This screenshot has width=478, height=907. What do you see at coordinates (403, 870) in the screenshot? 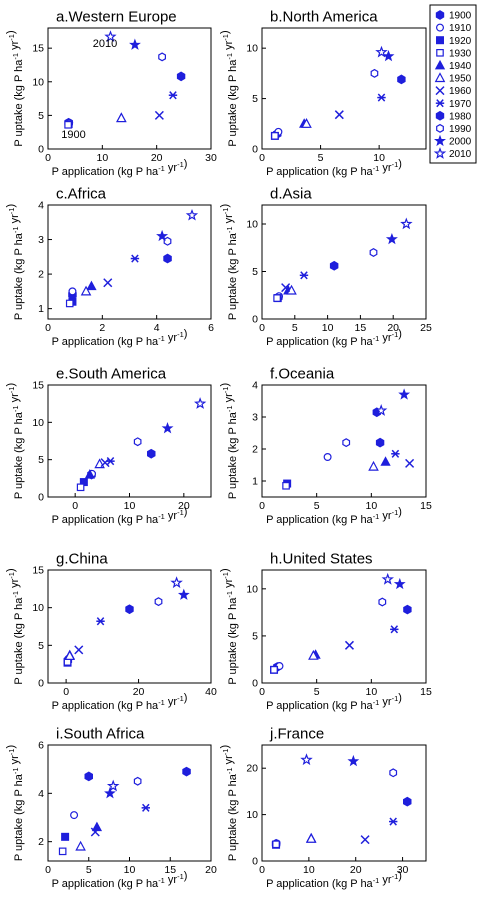
I see `x-tick-label: 30` at bounding box center [403, 870].